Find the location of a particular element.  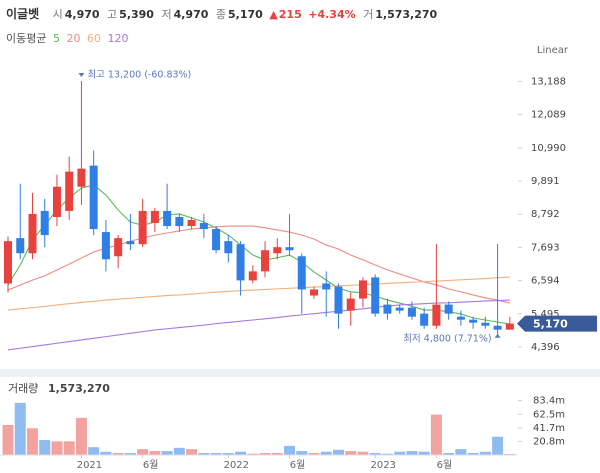

y-tick-label: 6,594 is located at coordinates (545, 281).